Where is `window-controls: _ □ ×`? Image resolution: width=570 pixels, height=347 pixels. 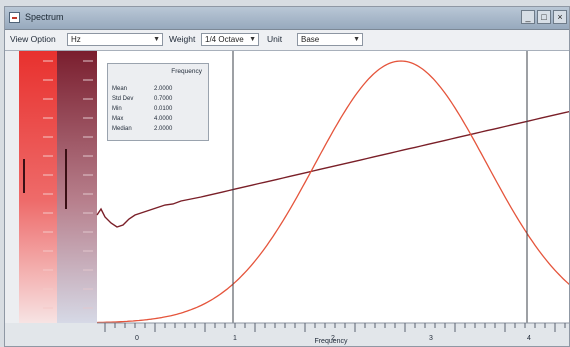
window-controls: _ □ × is located at coordinates (544, 17).